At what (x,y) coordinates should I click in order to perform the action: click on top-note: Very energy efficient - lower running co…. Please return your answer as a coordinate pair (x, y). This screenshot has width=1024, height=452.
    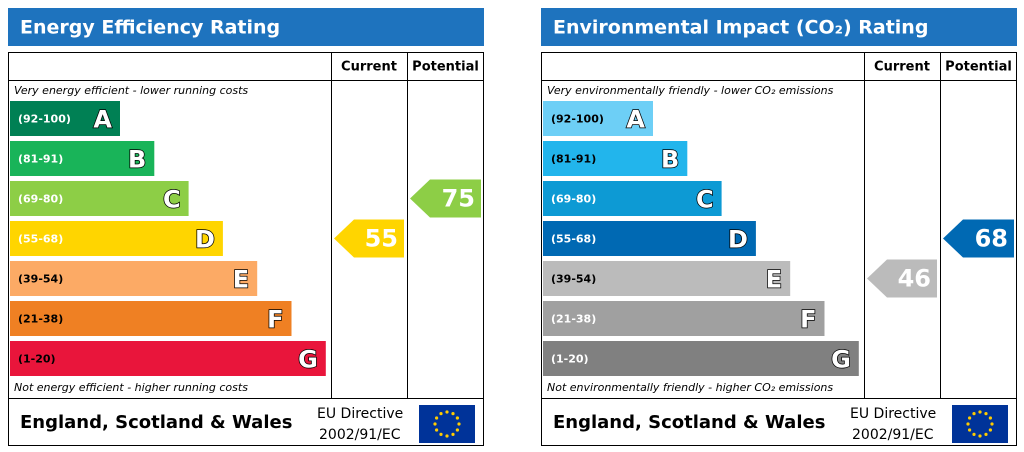
    Looking at the image, I should click on (131, 90).